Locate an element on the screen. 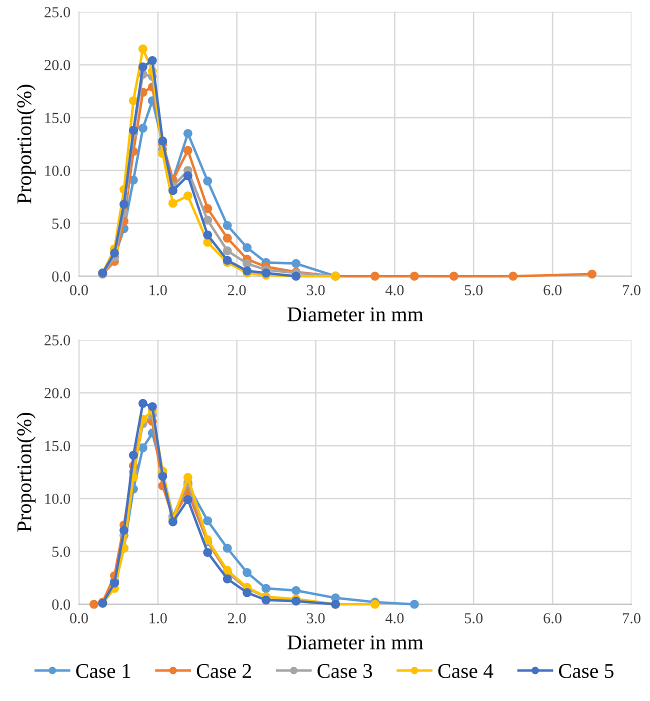 Image resolution: width=650 pixels, height=701 pixels. legend-label: Case 5 is located at coordinates (586, 671).